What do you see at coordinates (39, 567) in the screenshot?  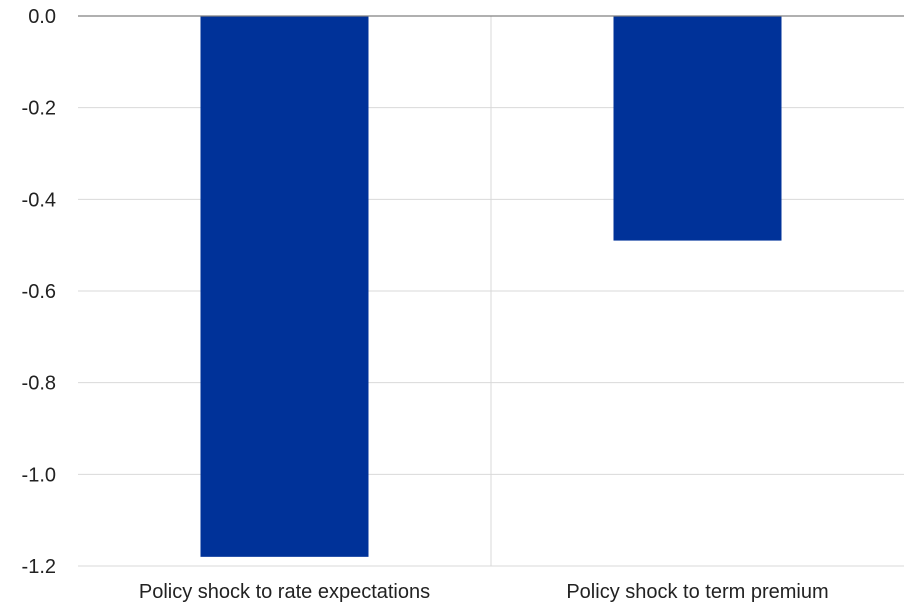 I see `y-tick-label: -1.2` at bounding box center [39, 567].